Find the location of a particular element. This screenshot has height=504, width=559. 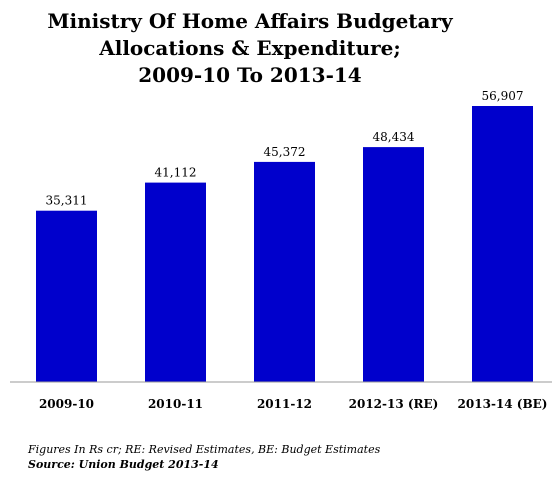

value-label-2010-11: 41,112 is located at coordinates (176, 173).